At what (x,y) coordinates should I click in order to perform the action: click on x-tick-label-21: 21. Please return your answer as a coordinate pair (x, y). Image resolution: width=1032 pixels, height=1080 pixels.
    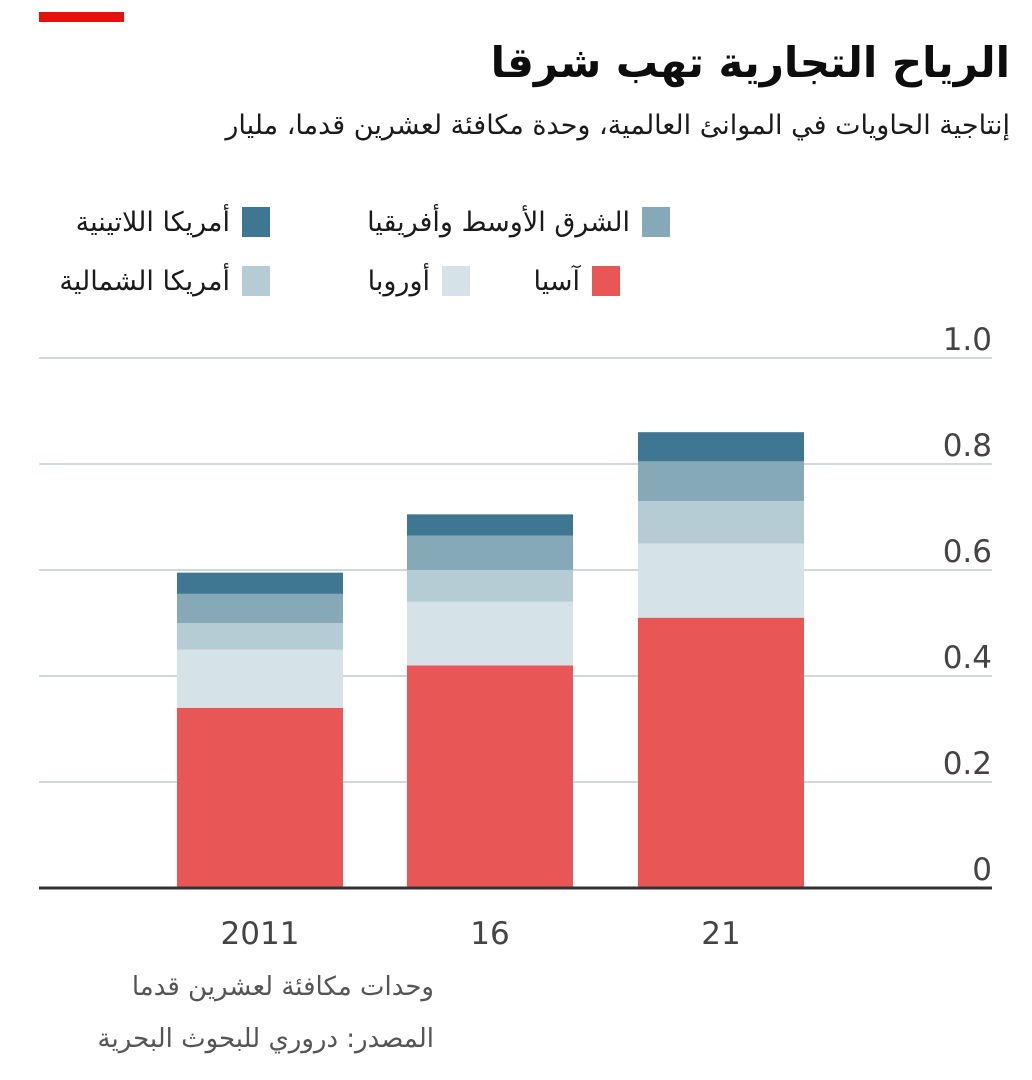
    Looking at the image, I should click on (720, 934).